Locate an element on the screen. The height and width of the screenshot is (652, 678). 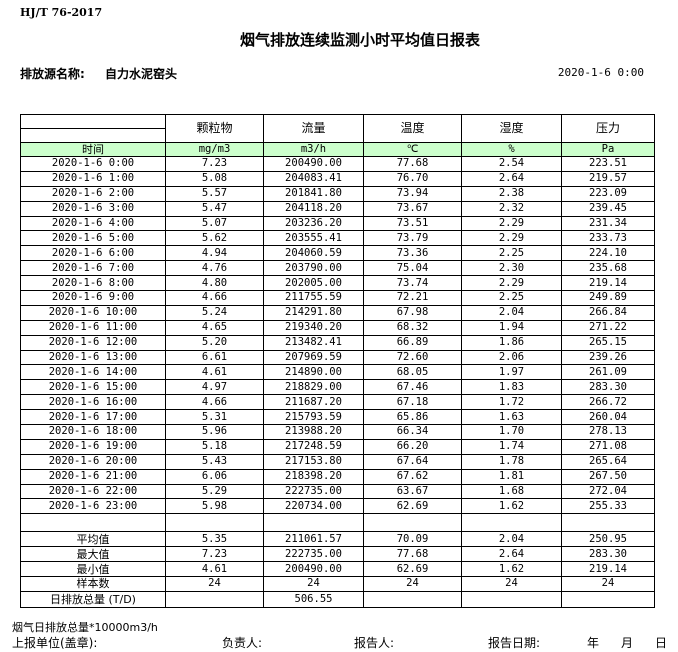
value-cell: 5.18 is located at coordinates (214, 446).